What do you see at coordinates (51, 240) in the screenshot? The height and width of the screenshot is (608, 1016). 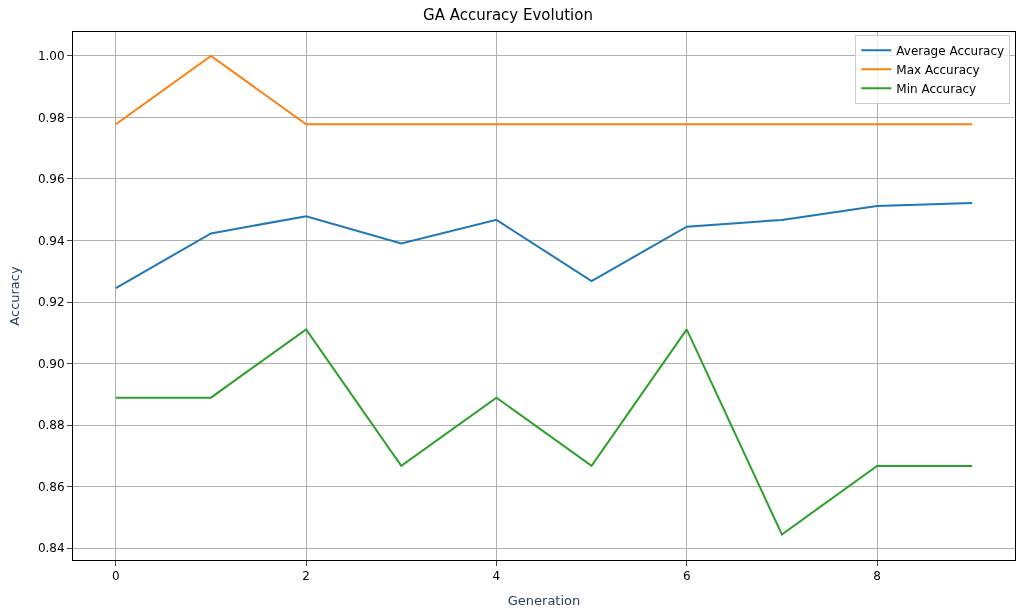 I see `y-tick-label: 0.94` at bounding box center [51, 240].